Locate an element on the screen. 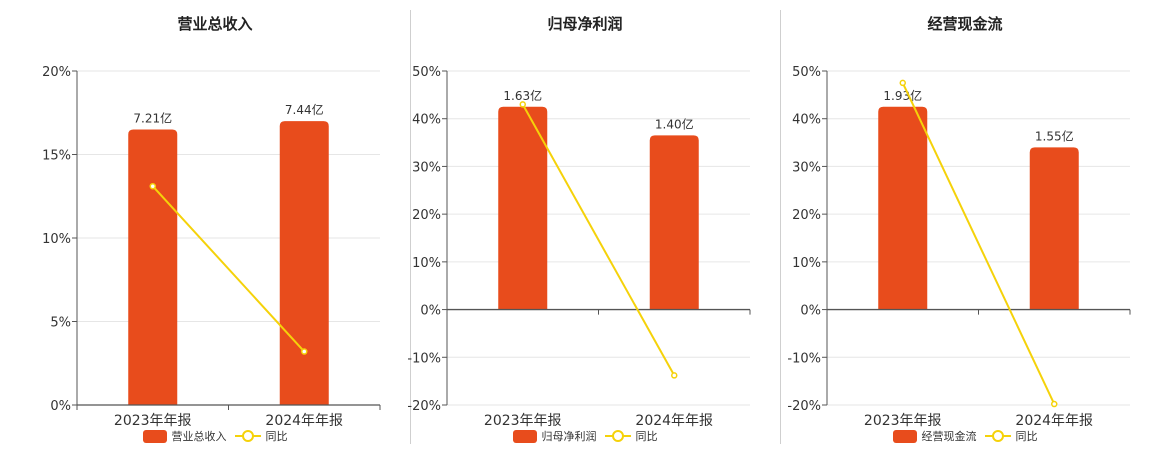  bar-value-label: 1.93亿 is located at coordinates (902, 95).